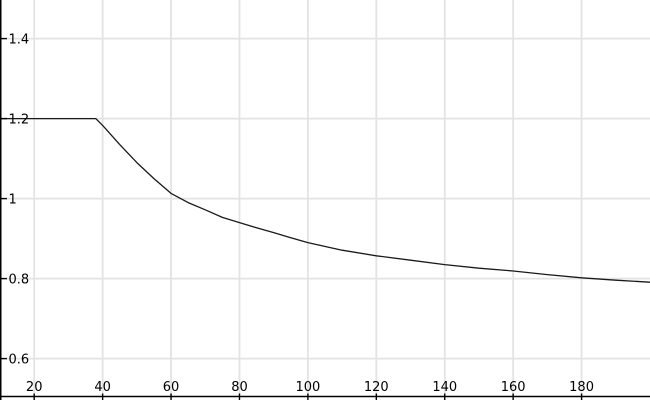 This screenshot has width=650, height=400. Describe the element at coordinates (307, 387) in the screenshot. I see `x-tick-label: 100` at that location.